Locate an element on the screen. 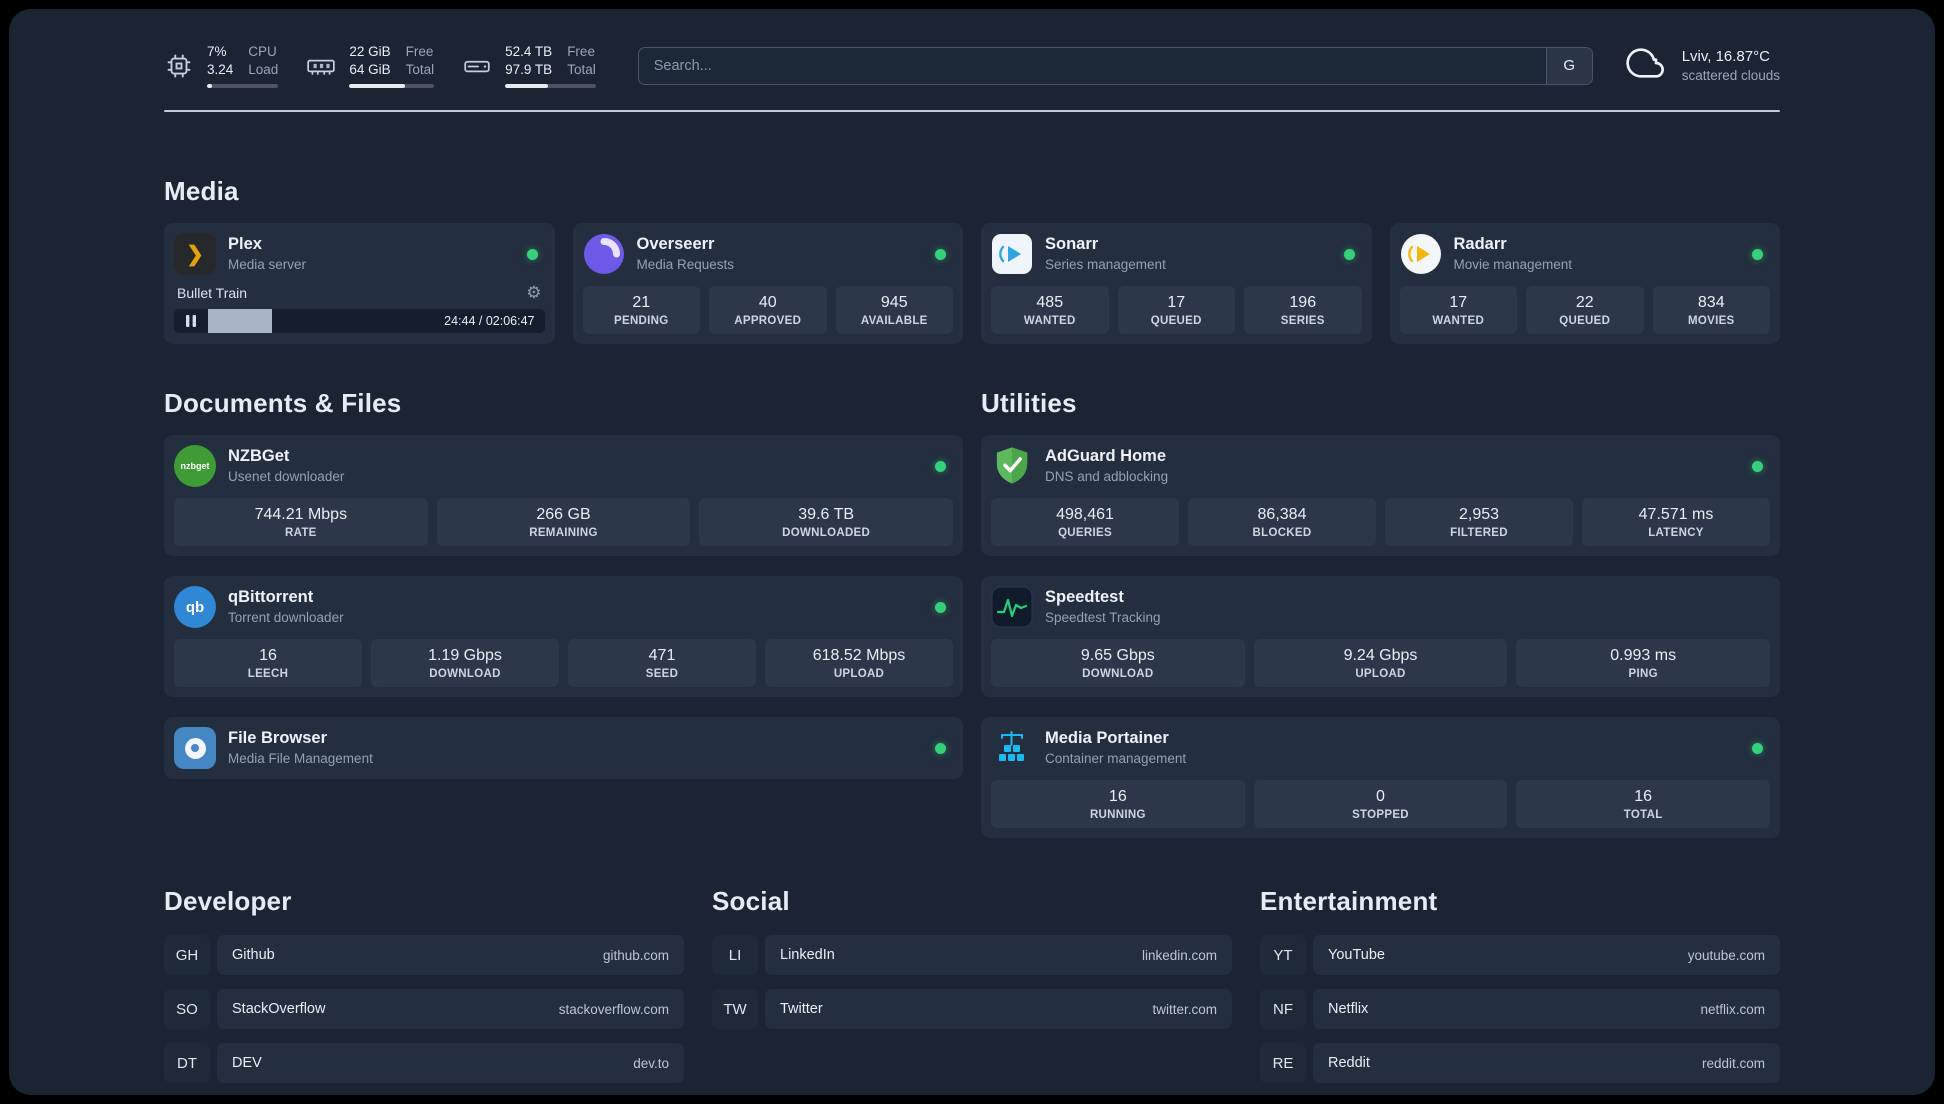 The image size is (1944, 1104). bookmark-name: YouTube is located at coordinates (1356, 955).